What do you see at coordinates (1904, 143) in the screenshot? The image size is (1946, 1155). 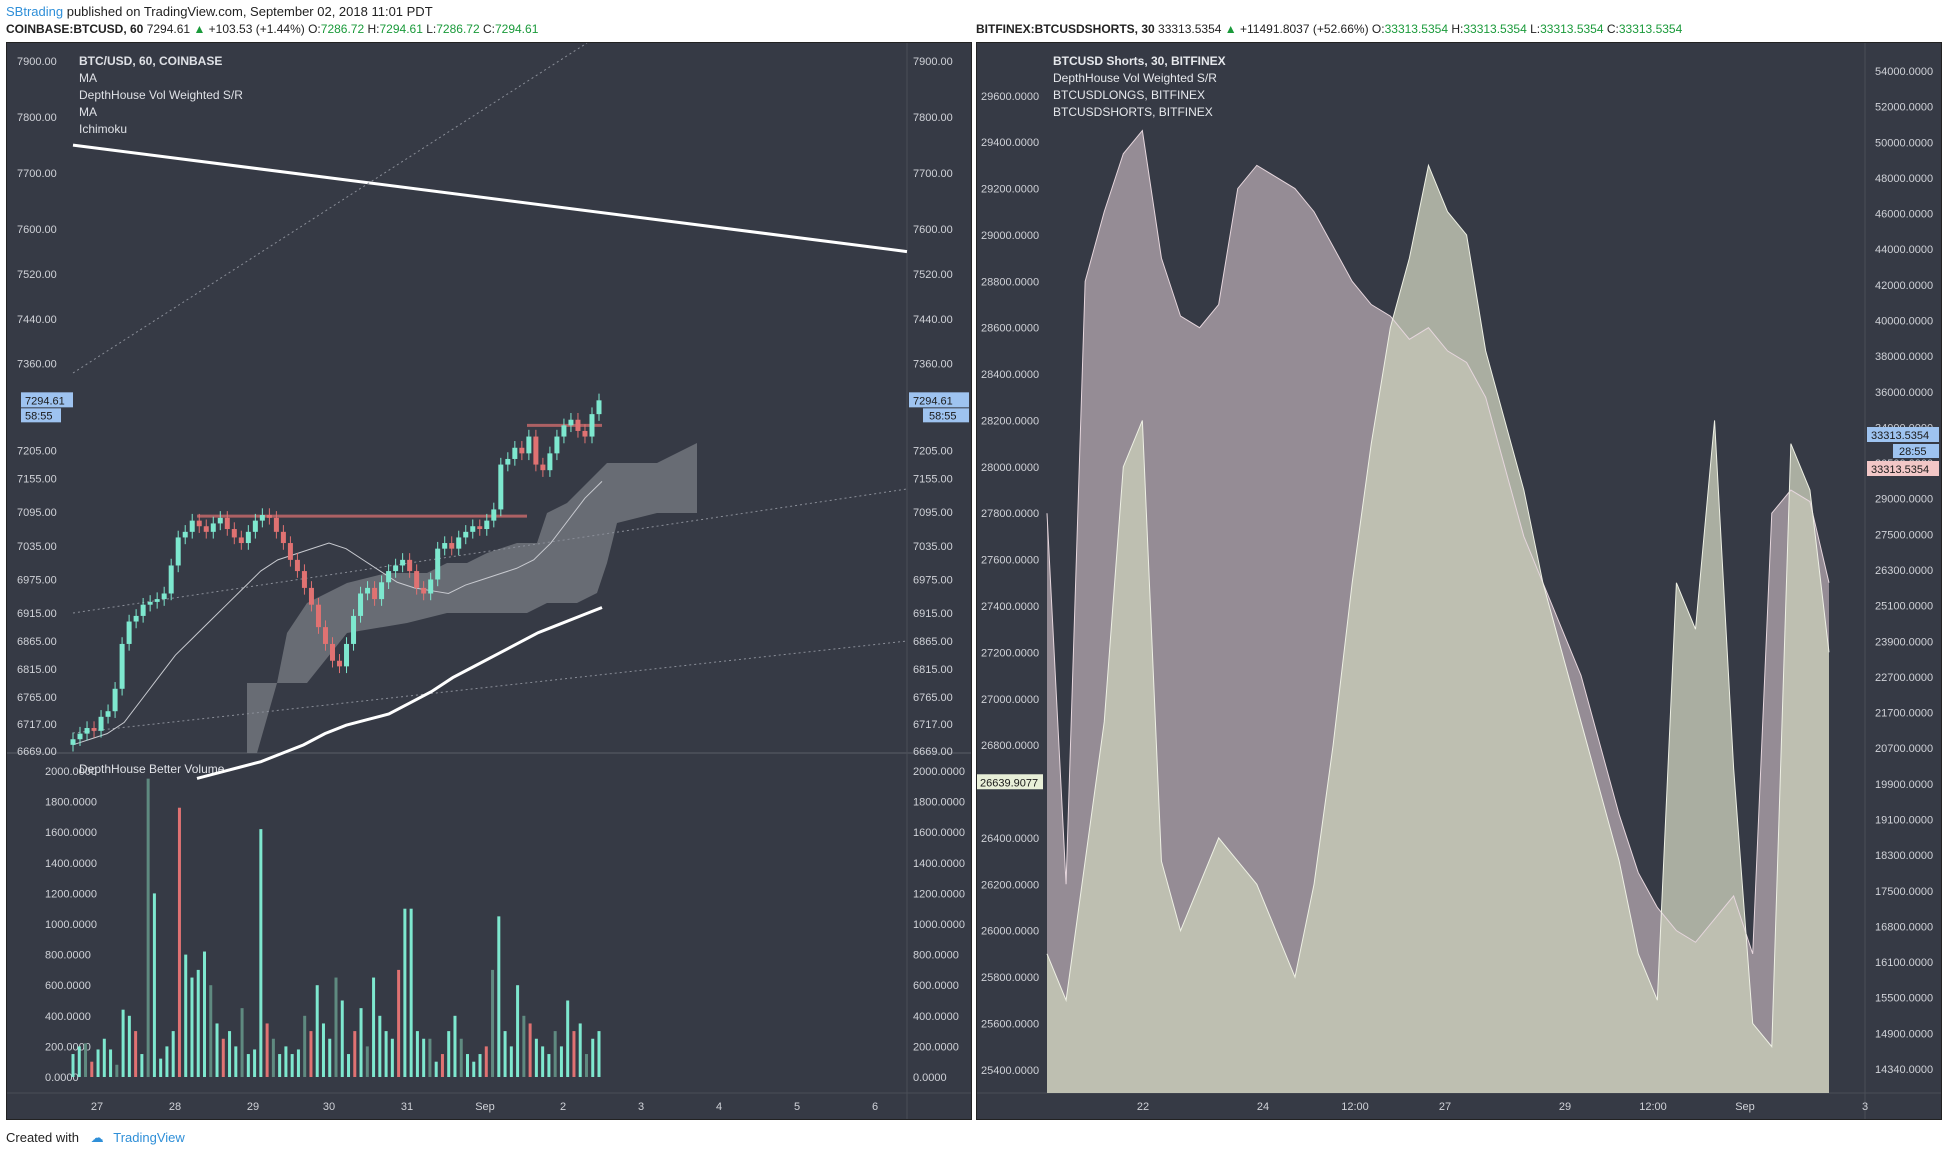 I see `right-y-tick: 50000.0000` at bounding box center [1904, 143].